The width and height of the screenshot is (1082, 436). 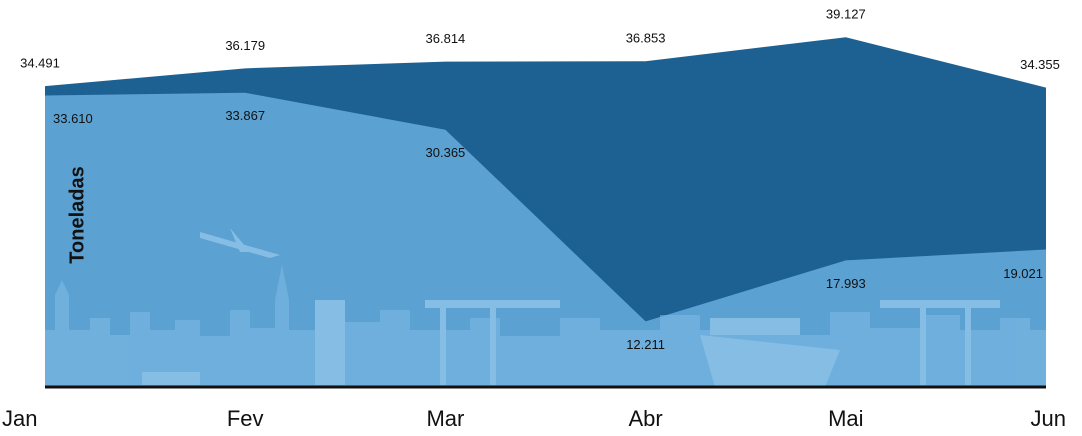 What do you see at coordinates (1023, 273) in the screenshot?
I see `value-label: 19.021` at bounding box center [1023, 273].